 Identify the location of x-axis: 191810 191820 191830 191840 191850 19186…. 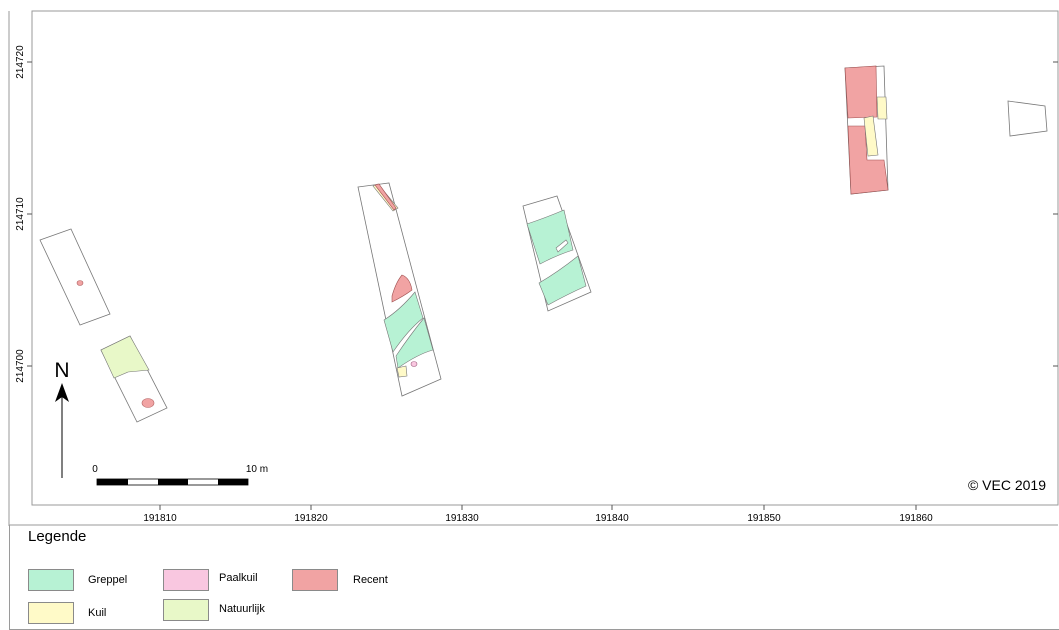
(538, 514).